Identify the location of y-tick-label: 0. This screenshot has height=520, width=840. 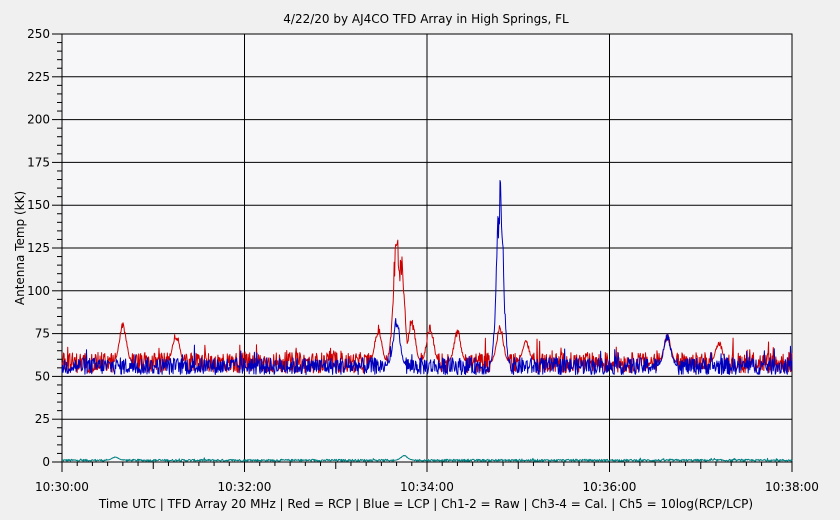
(46, 462).